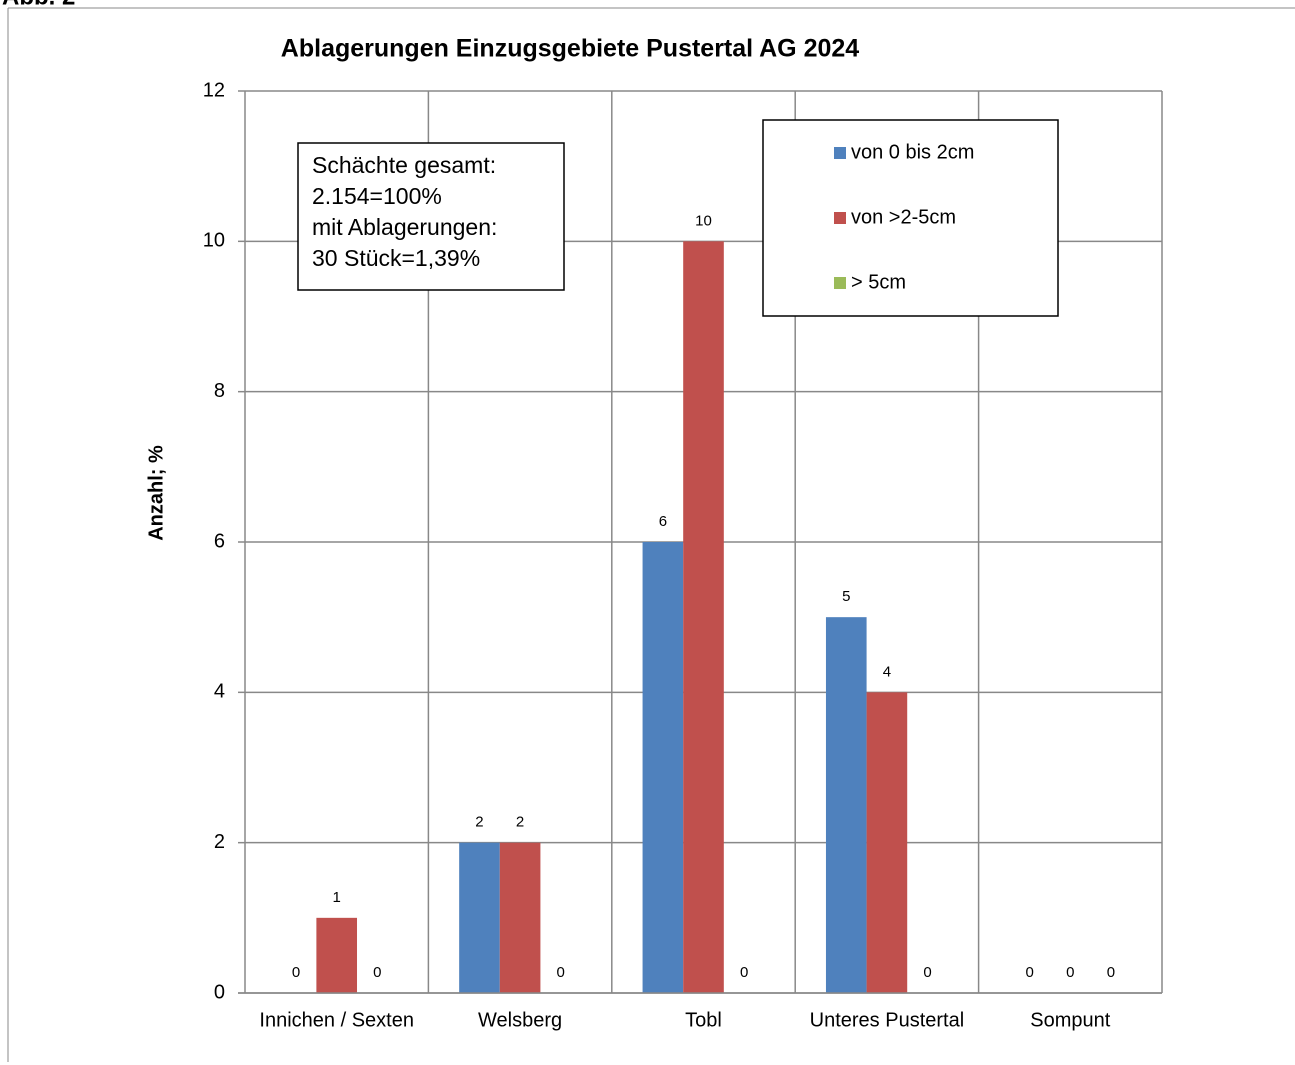  What do you see at coordinates (219, 391) in the screenshot?
I see `y-tick-label: 8` at bounding box center [219, 391].